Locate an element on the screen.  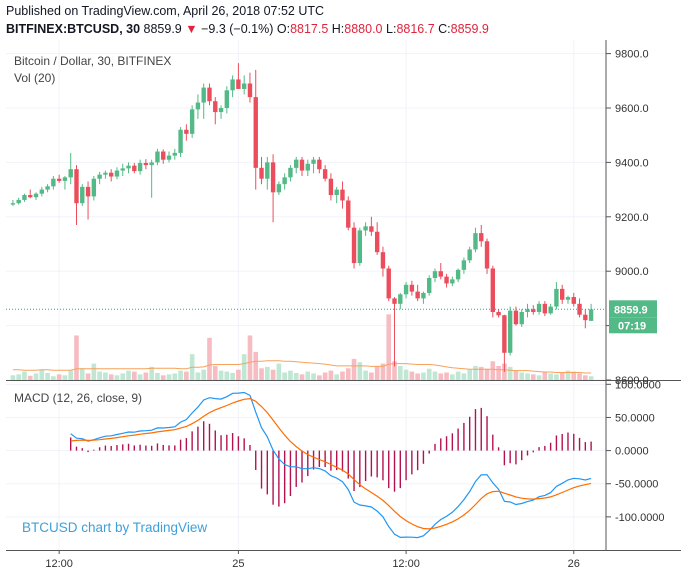
high-value: 8880.0 is located at coordinates (363, 29).